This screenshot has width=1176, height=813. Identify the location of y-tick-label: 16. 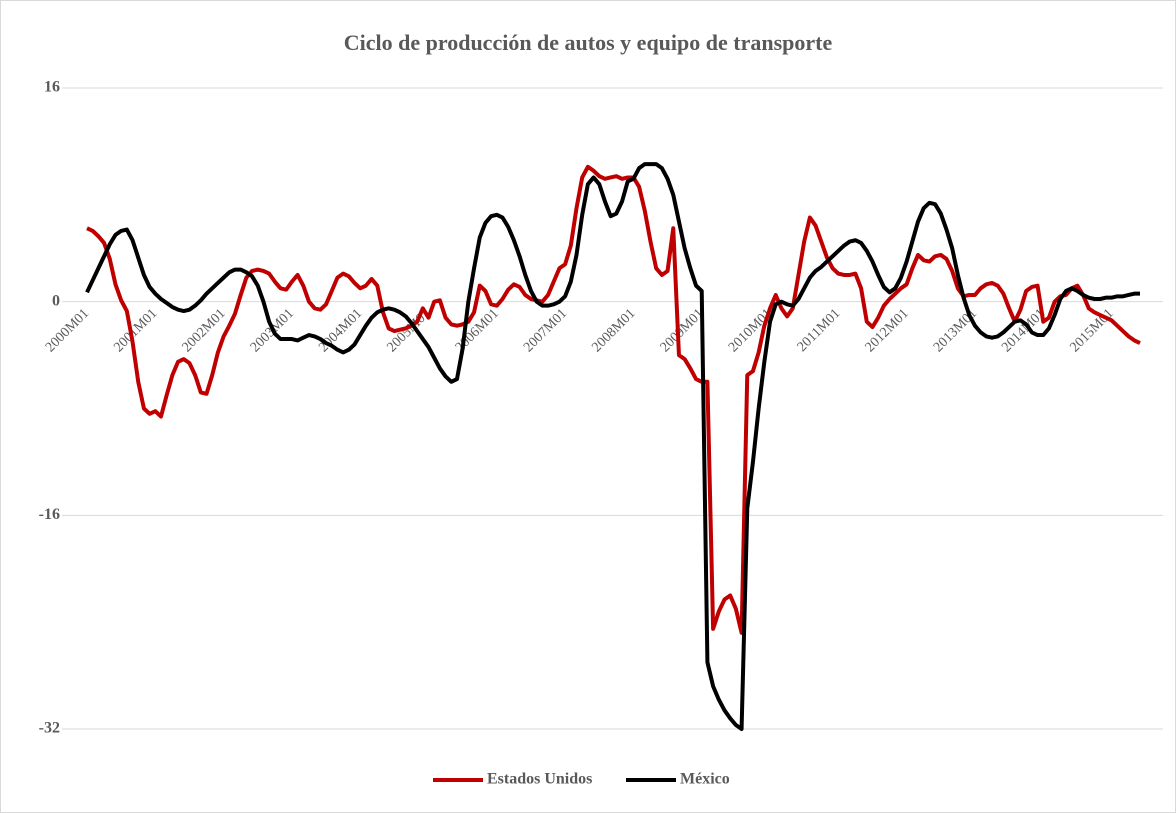
(52, 87).